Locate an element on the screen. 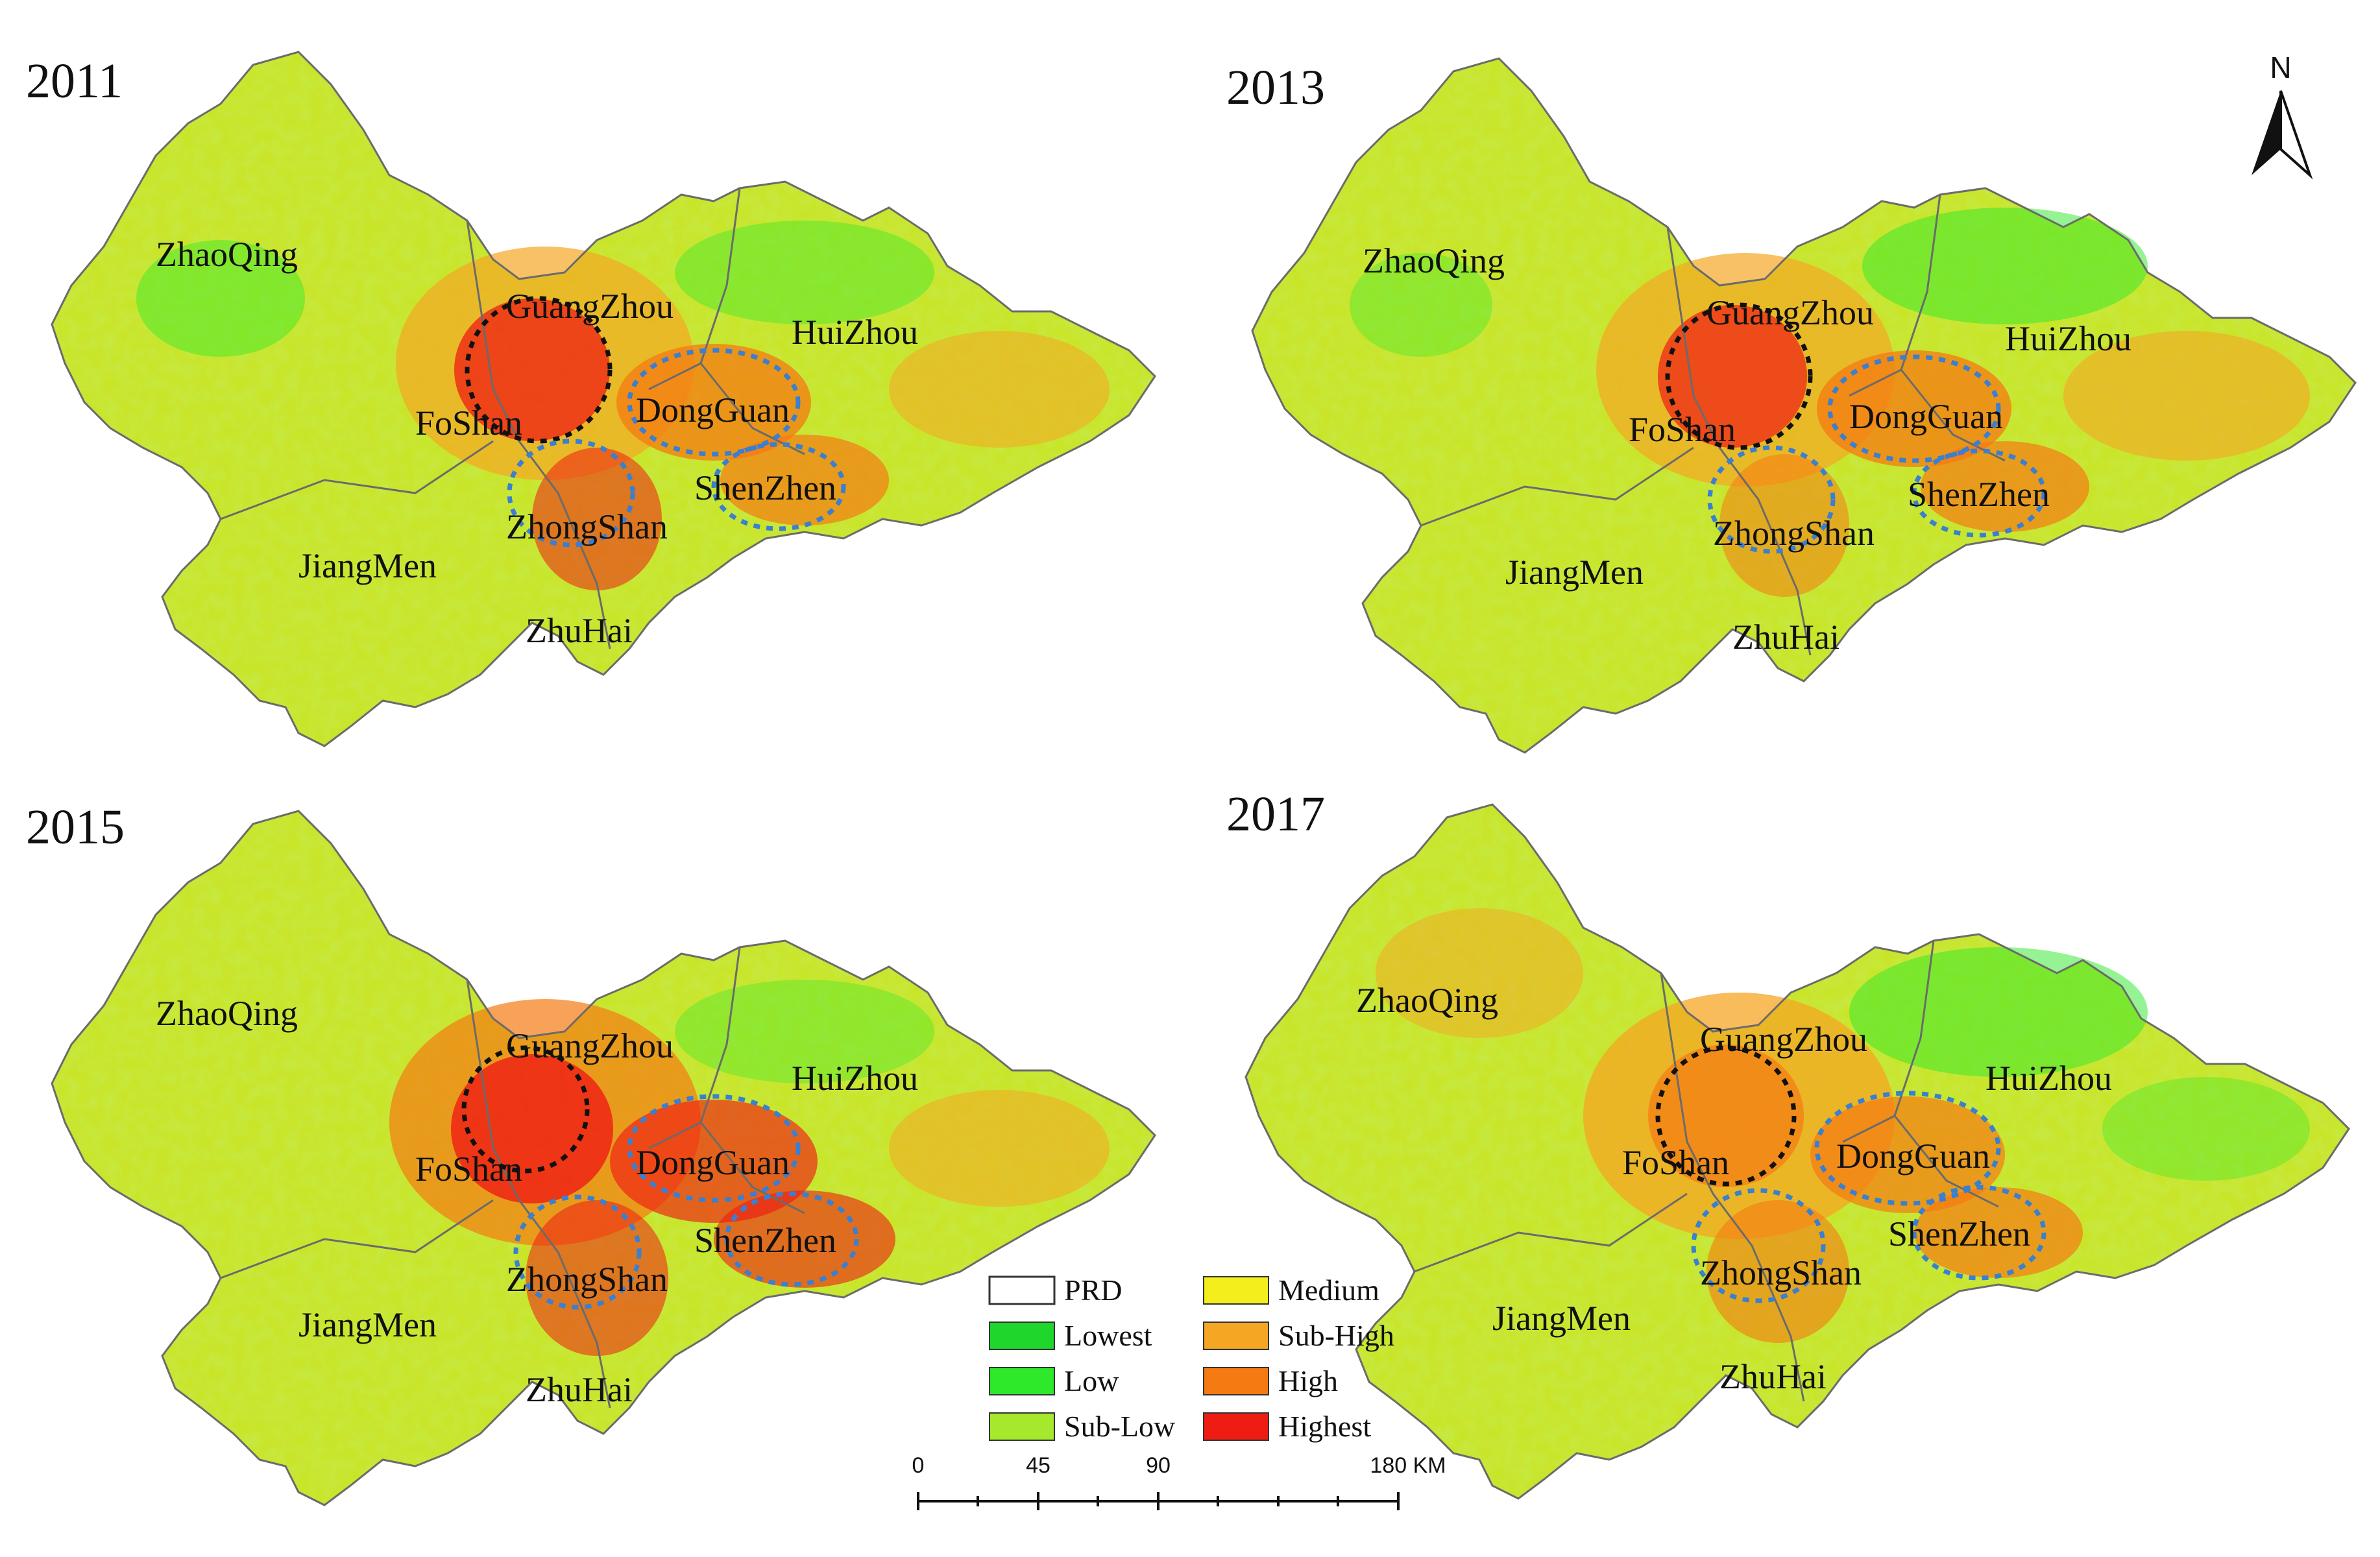 The width and height of the screenshot is (2380, 1557). legend-item-low: Low is located at coordinates (1054, 1381).